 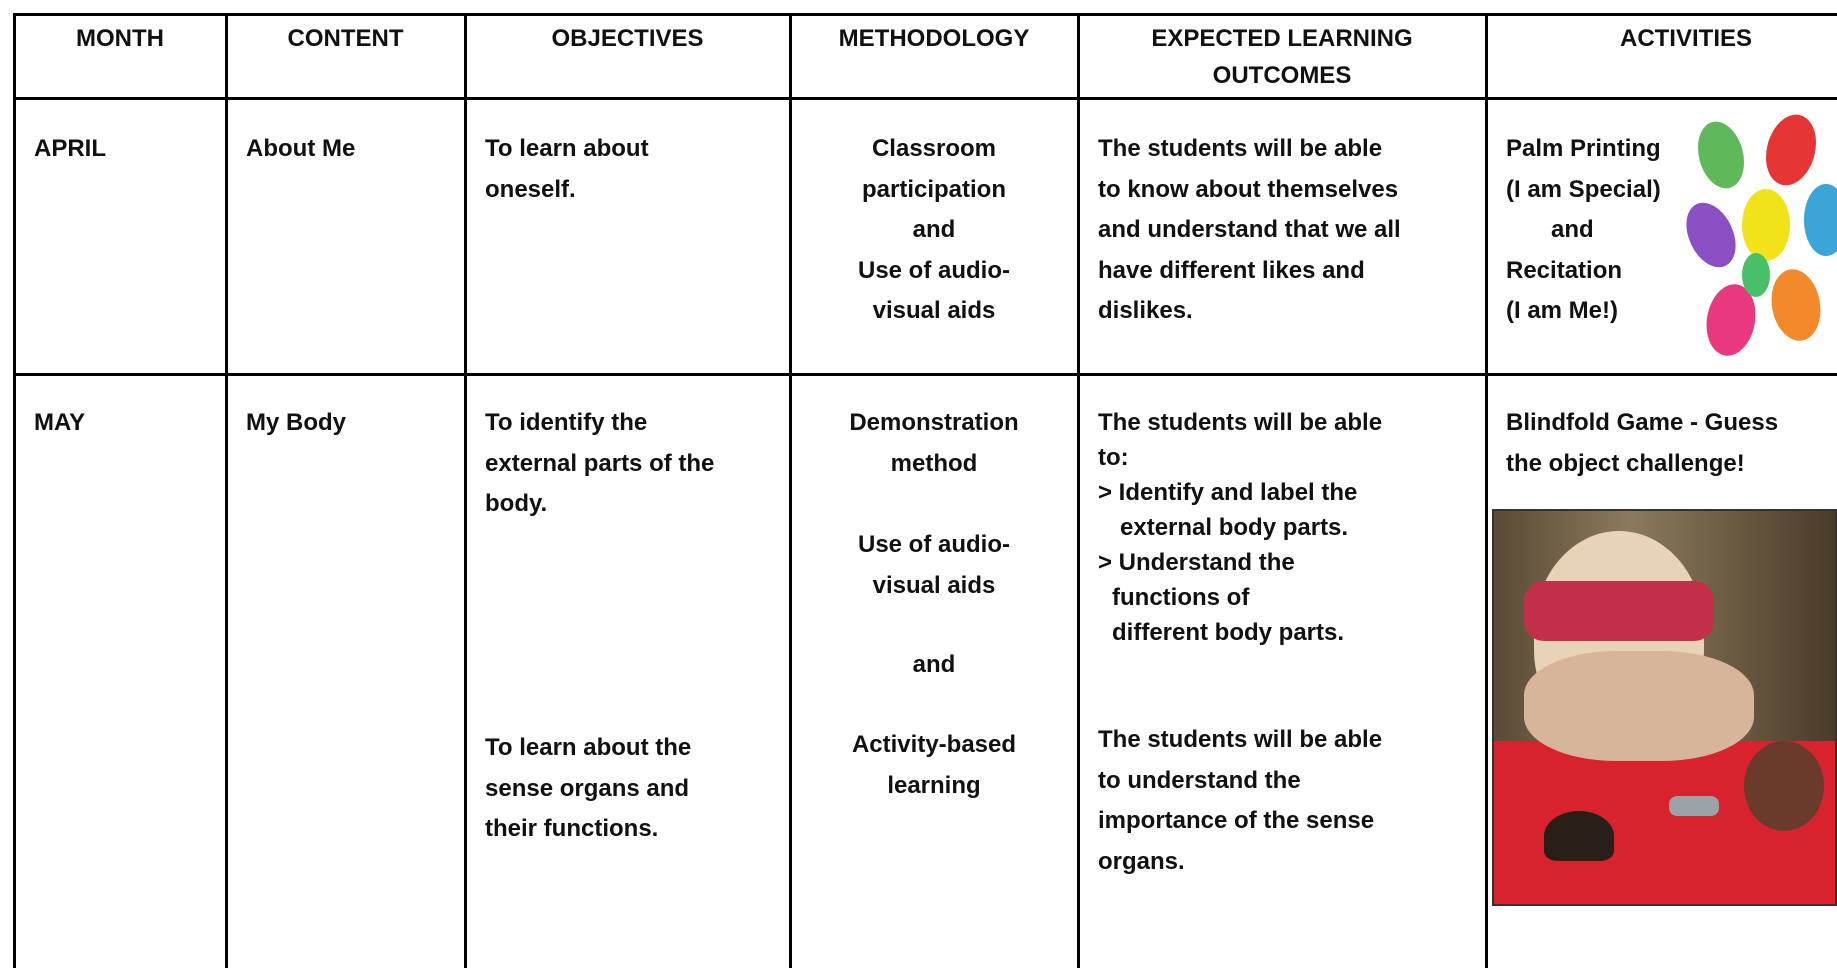 I want to click on blindfold-photo, so click(x=1664, y=707).